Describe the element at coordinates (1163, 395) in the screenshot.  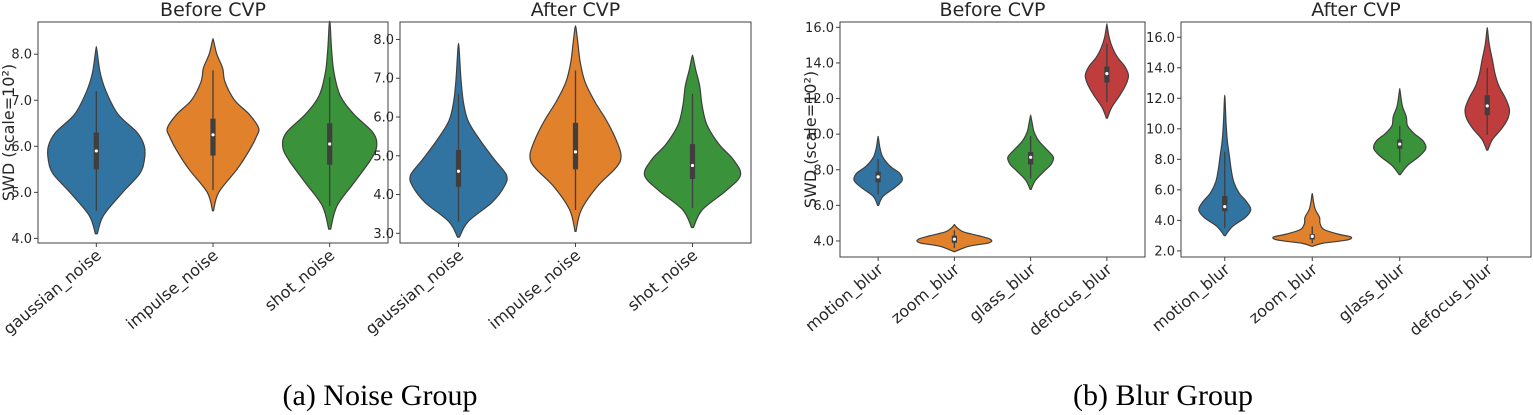
I see `caption-blur-group: (b) Blur Group` at that location.